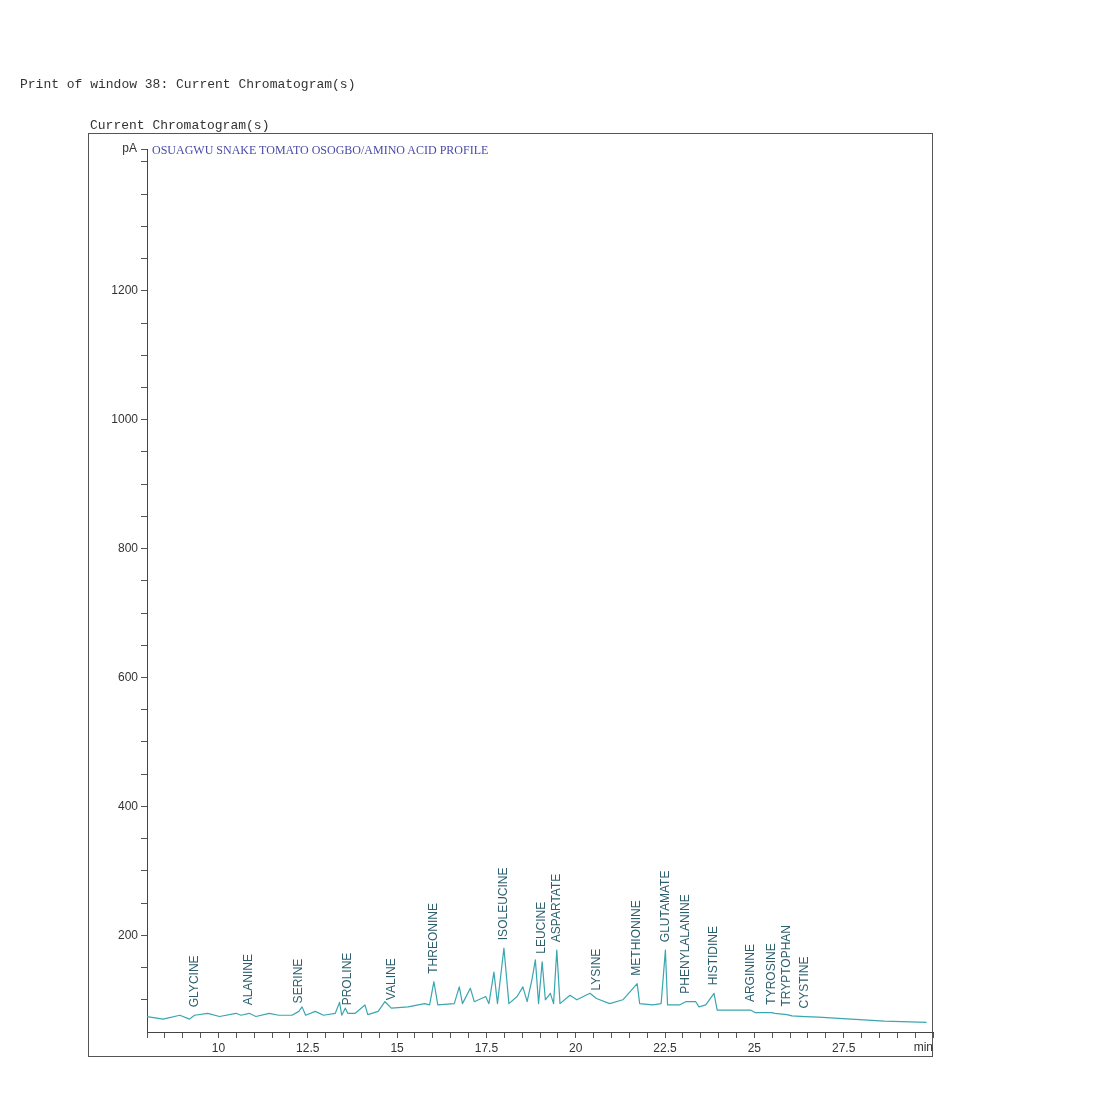 This screenshot has width=1109, height=1093. Describe the element at coordinates (636, 938) in the screenshot. I see `annotation: METHIONINE` at that location.